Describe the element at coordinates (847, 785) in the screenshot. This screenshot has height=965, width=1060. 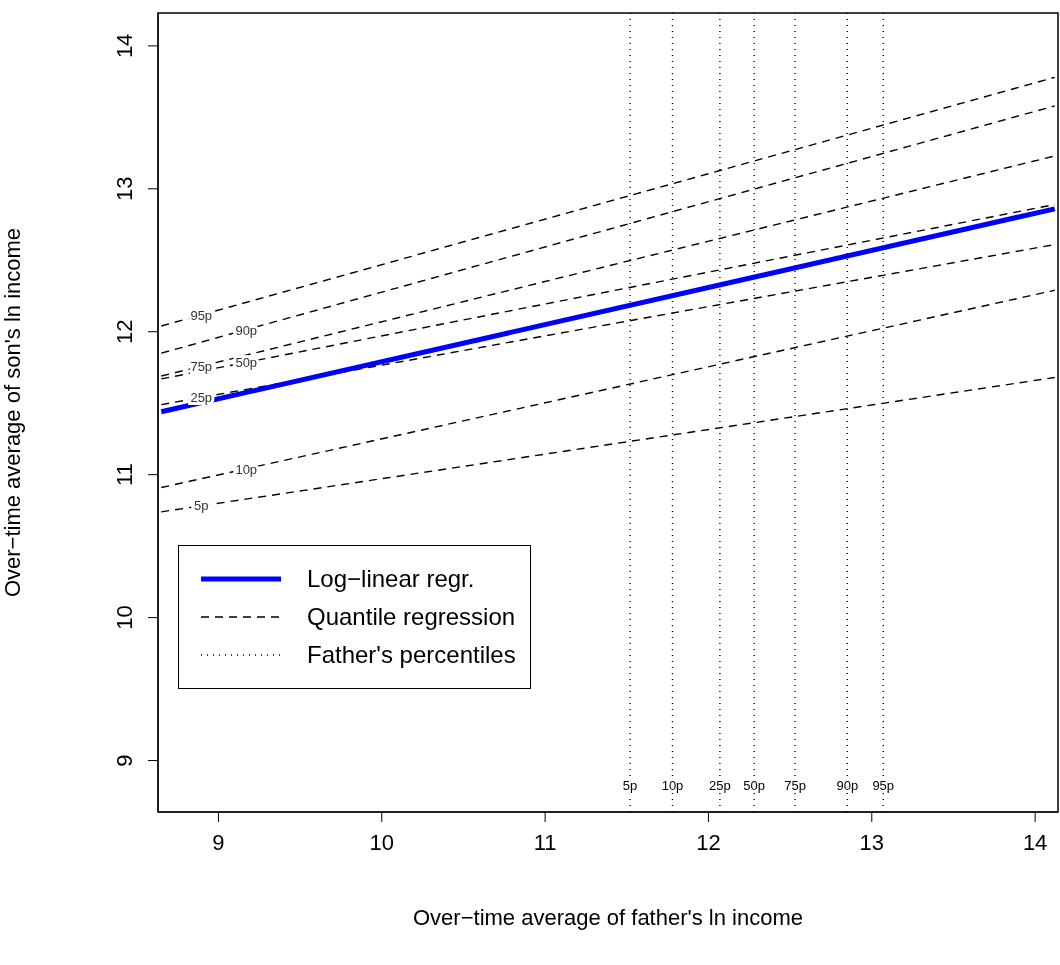
I see `ref-line-label: 90p` at that location.